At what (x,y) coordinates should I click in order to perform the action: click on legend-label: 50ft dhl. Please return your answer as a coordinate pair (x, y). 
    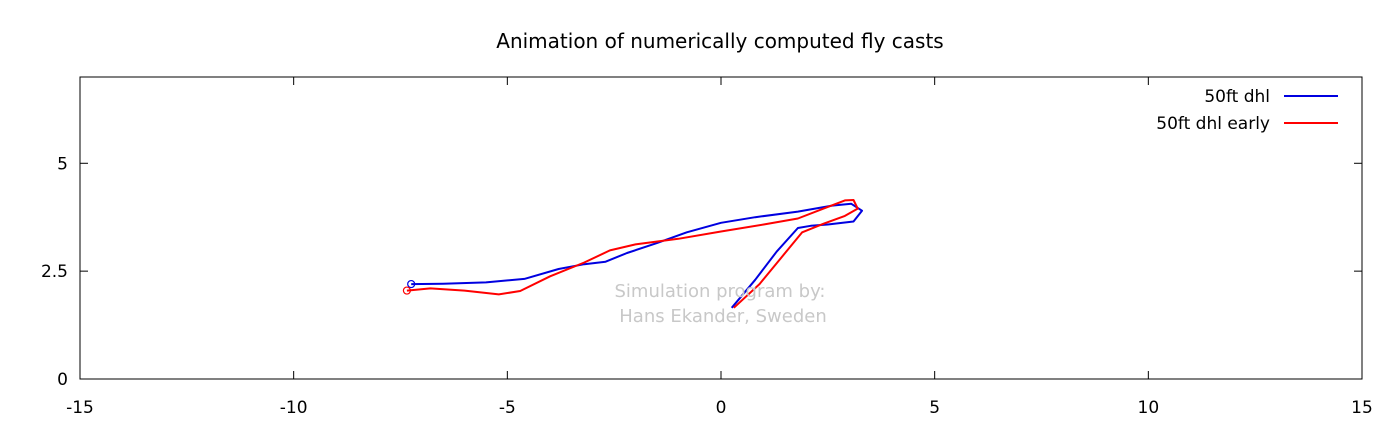
    Looking at the image, I should click on (1237, 97).